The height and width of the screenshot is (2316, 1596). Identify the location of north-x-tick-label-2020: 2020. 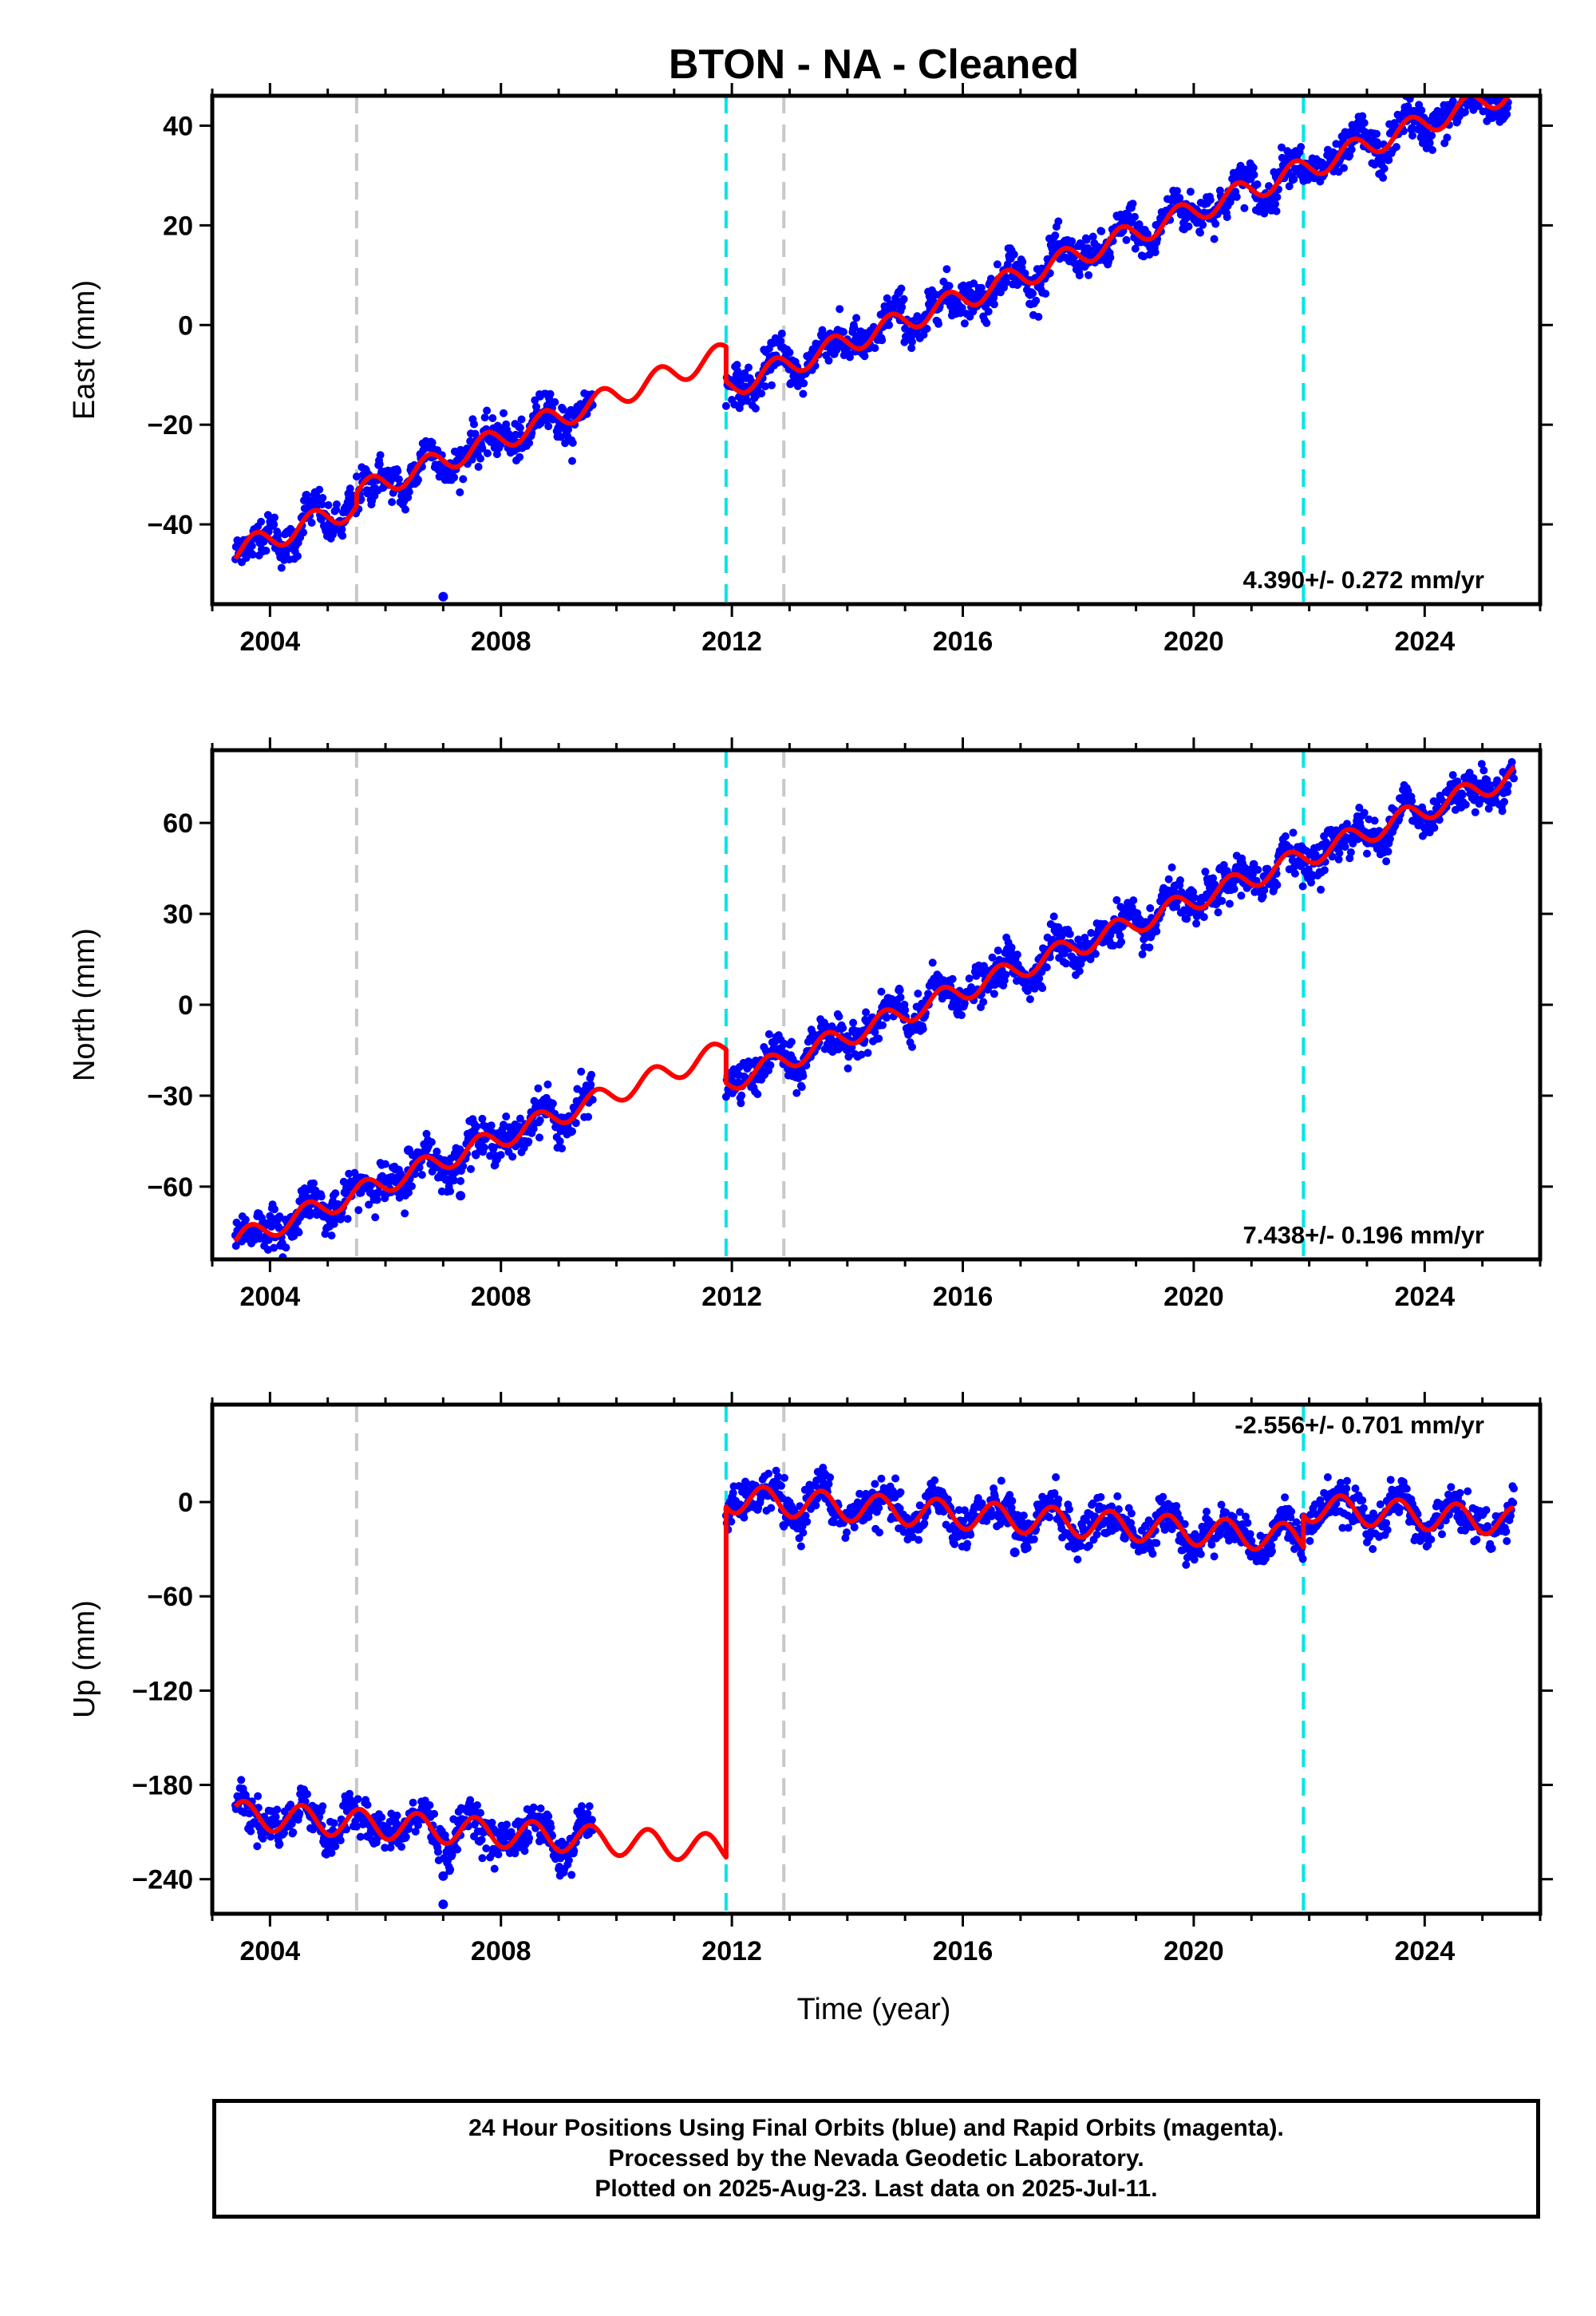
(1193, 1297).